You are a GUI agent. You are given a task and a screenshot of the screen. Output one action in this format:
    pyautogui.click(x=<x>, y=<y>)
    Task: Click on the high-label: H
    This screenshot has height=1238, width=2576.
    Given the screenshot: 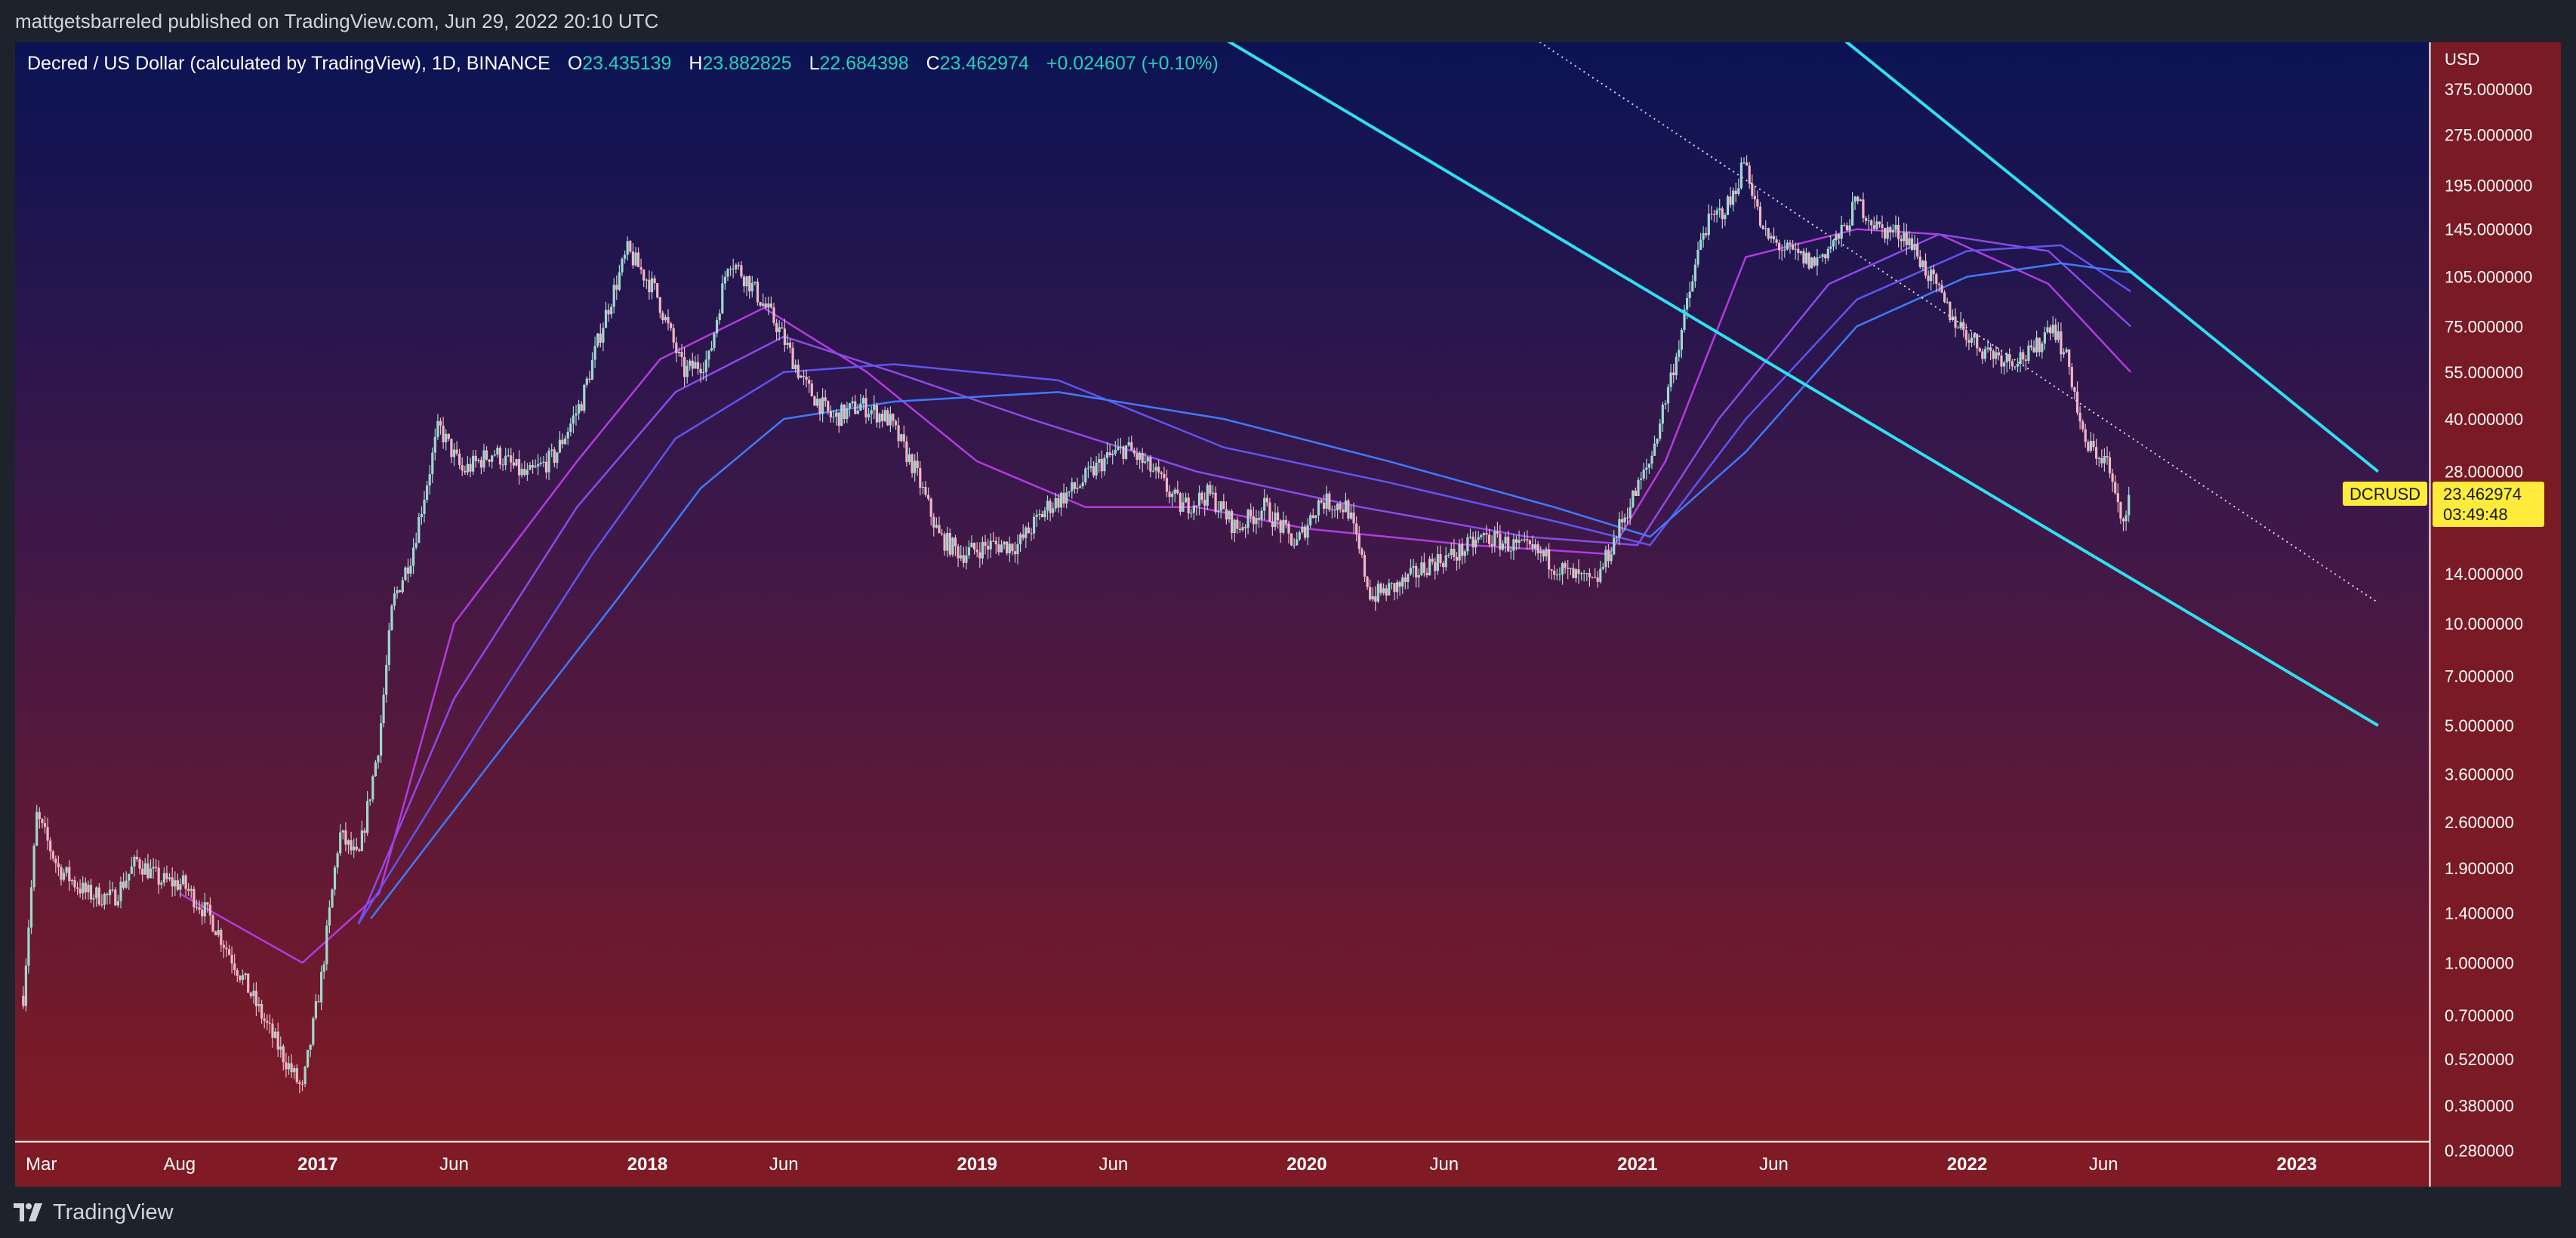 What is the action you would take?
    pyautogui.click(x=695, y=63)
    